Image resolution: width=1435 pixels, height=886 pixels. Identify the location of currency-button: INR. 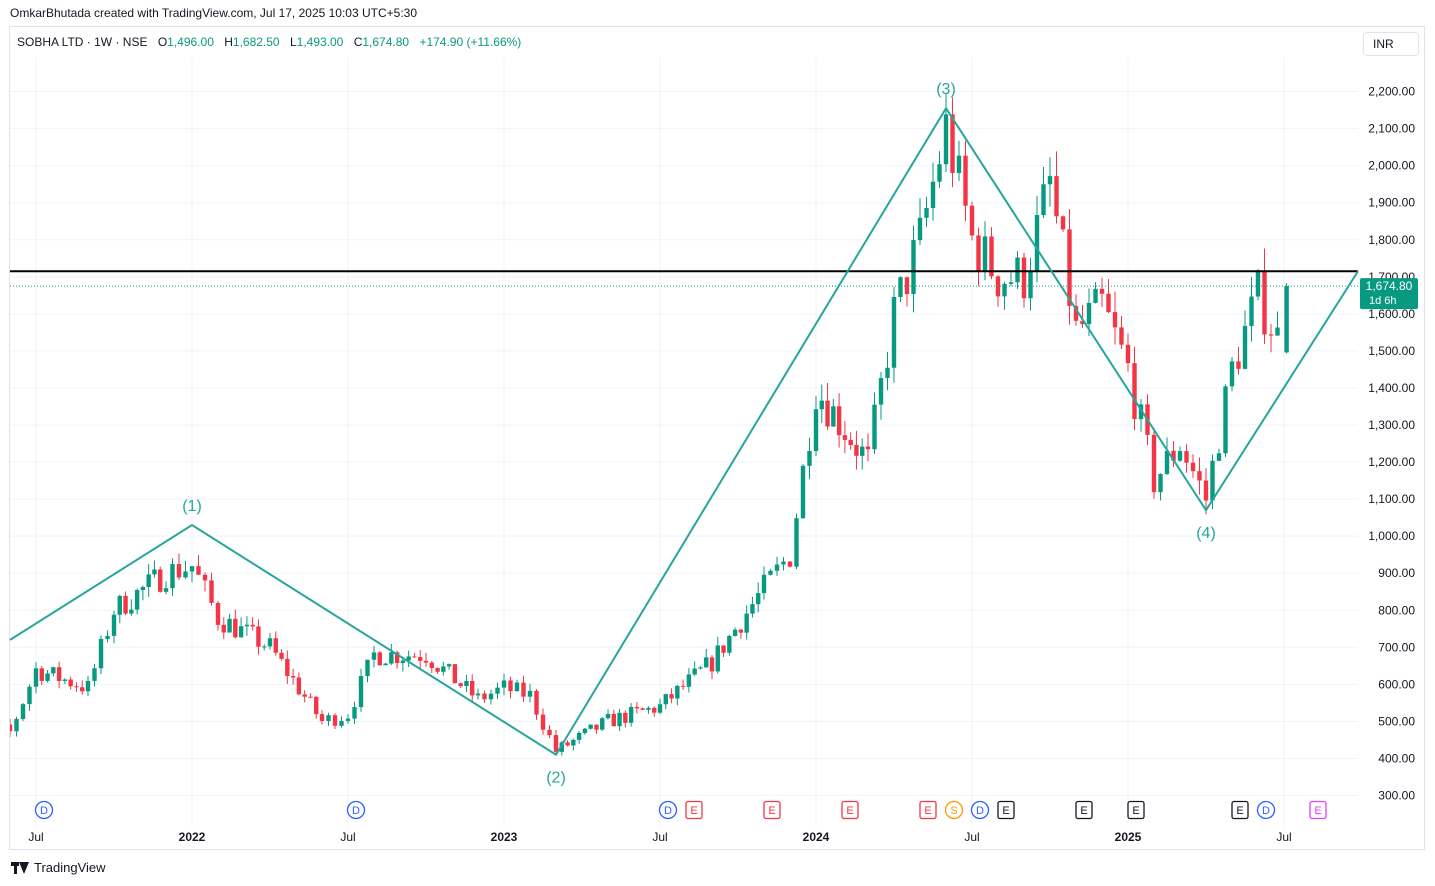
(1391, 44).